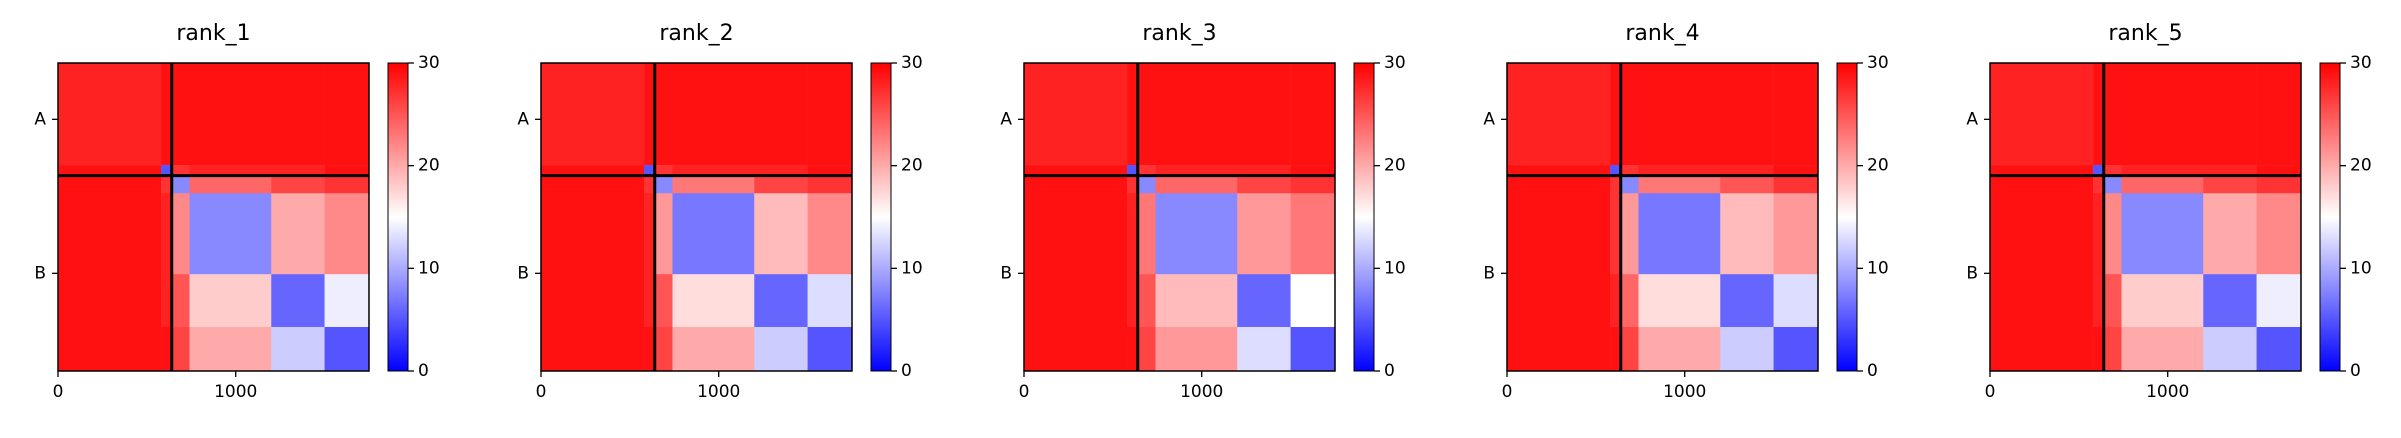 The image size is (2401, 438). Describe the element at coordinates (906, 371) in the screenshot. I see `colorbar-tick-label: 0` at that location.